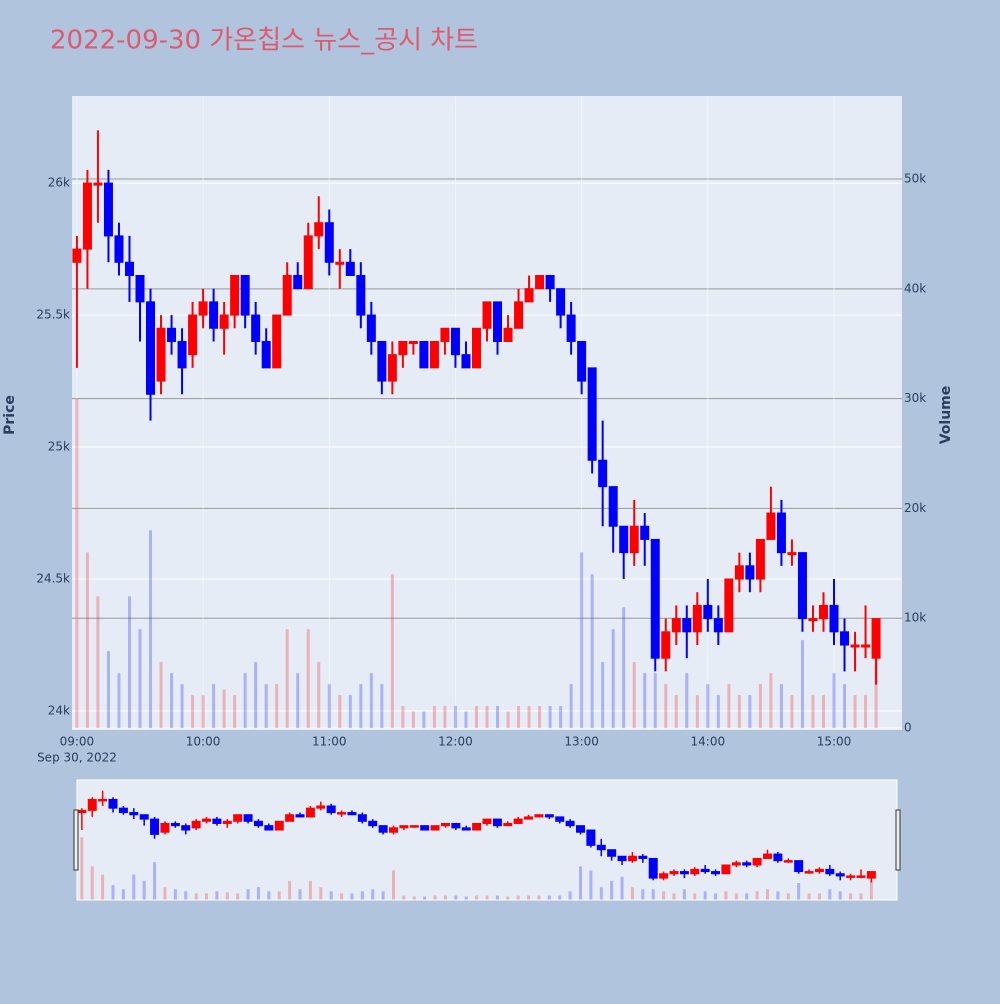  What do you see at coordinates (908, 728) in the screenshot?
I see `y2-tick-label: 0` at bounding box center [908, 728].